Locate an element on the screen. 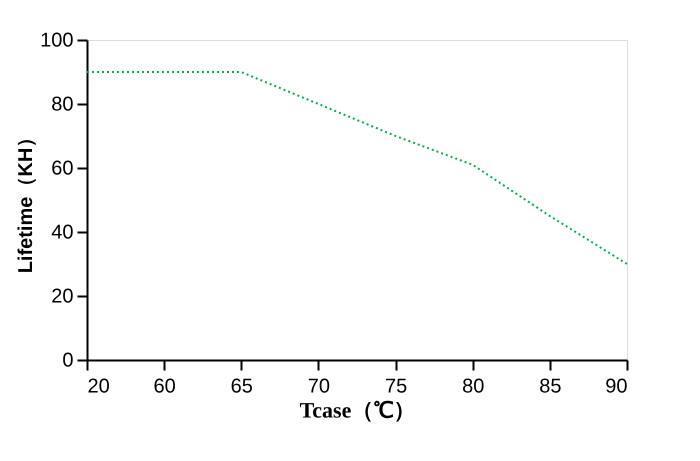 The image size is (700, 461). x-axis-title: Tcase（℃） is located at coordinates (358, 410).